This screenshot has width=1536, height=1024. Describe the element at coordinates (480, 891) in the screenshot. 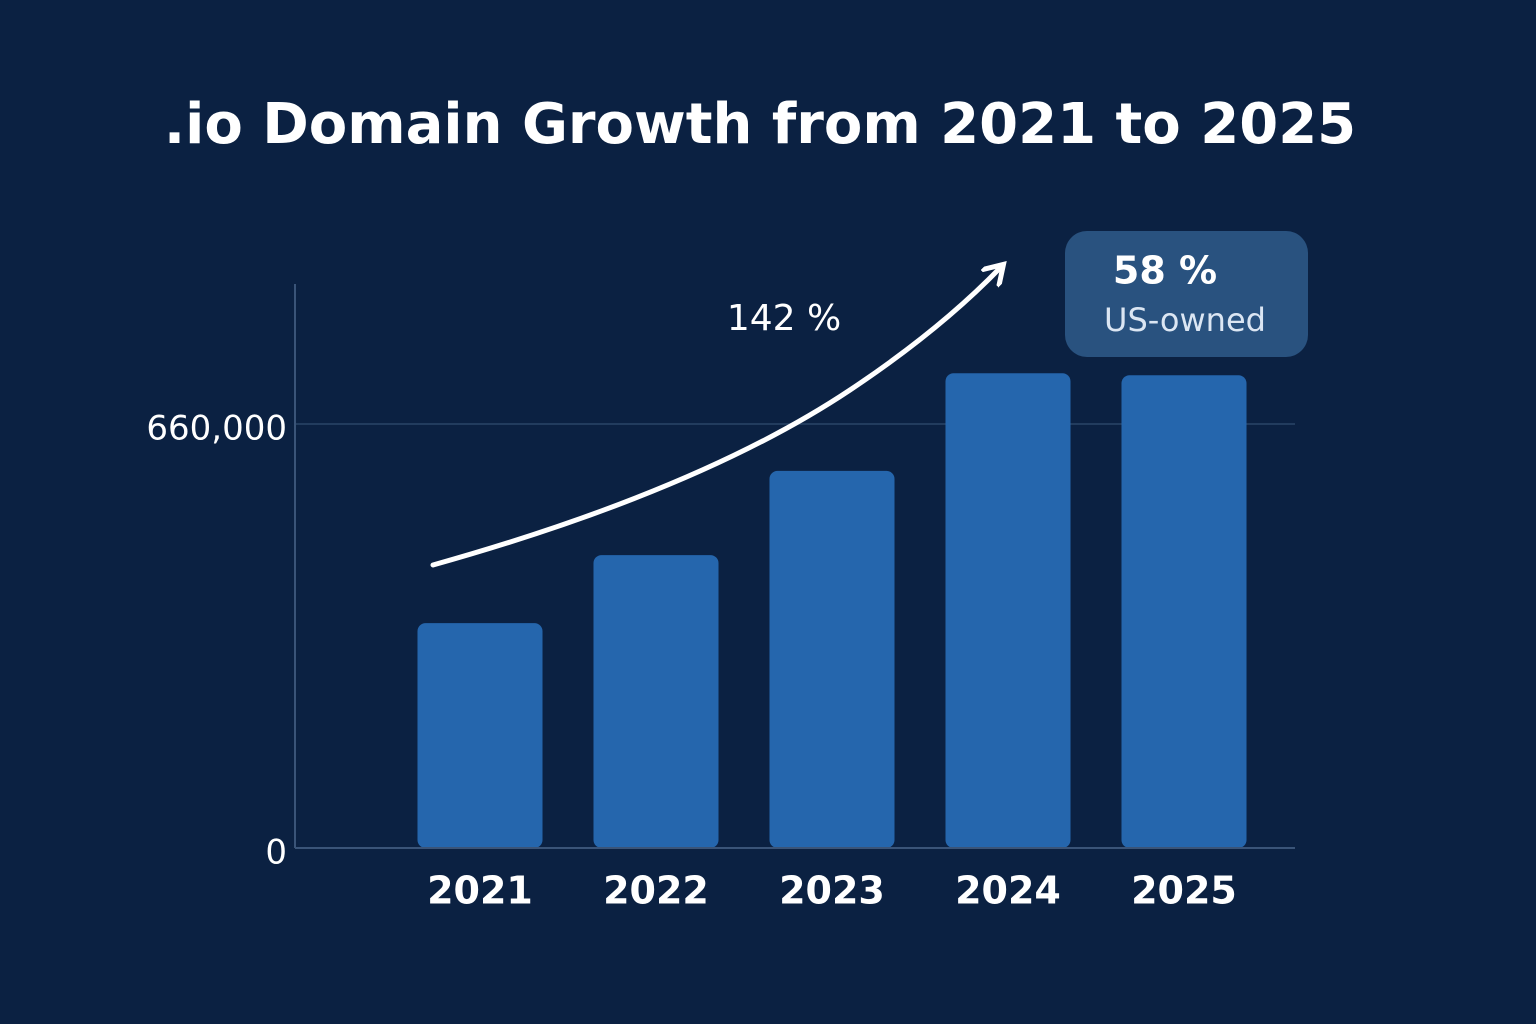

I see `x-tick-label: 2021` at that location.